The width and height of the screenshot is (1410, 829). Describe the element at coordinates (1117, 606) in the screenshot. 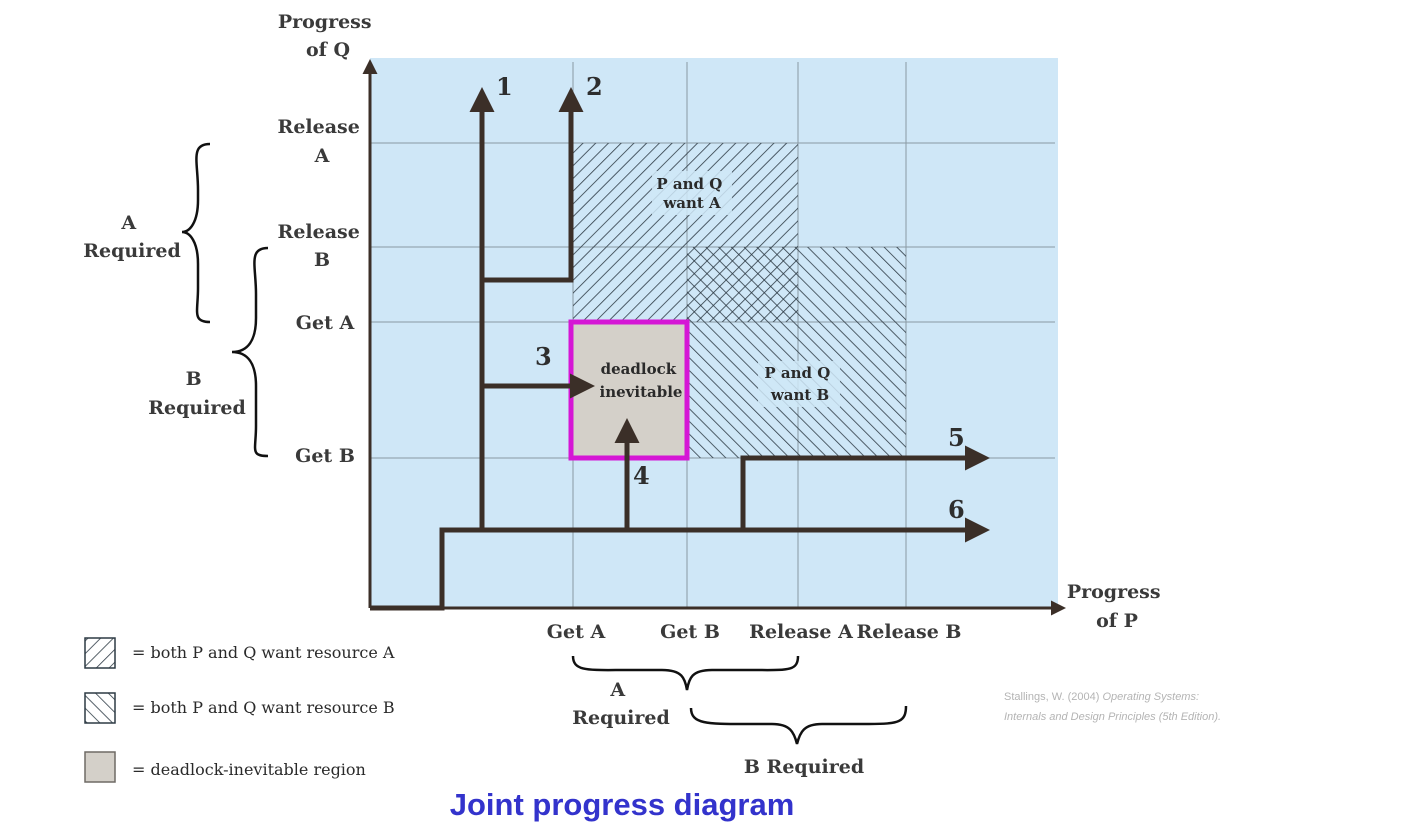

I see `x-axis-label: Progress of P` at that location.